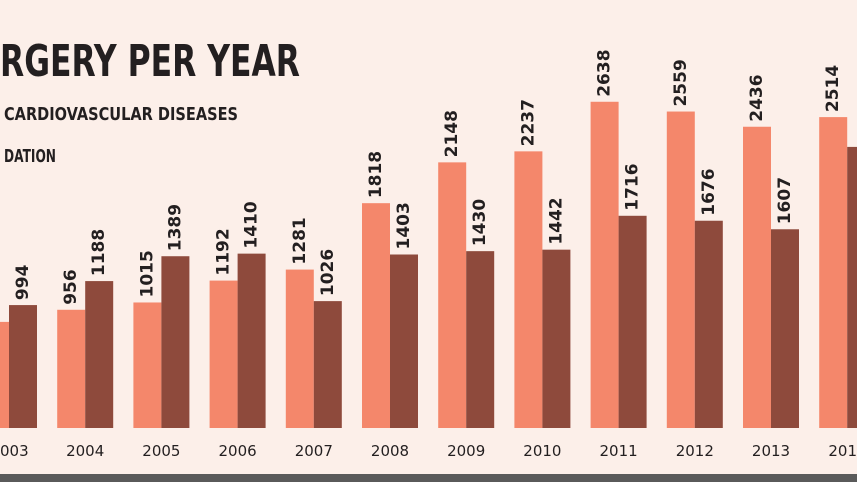 The image size is (857, 482). I want to click on value-label: 1403, so click(404, 225).